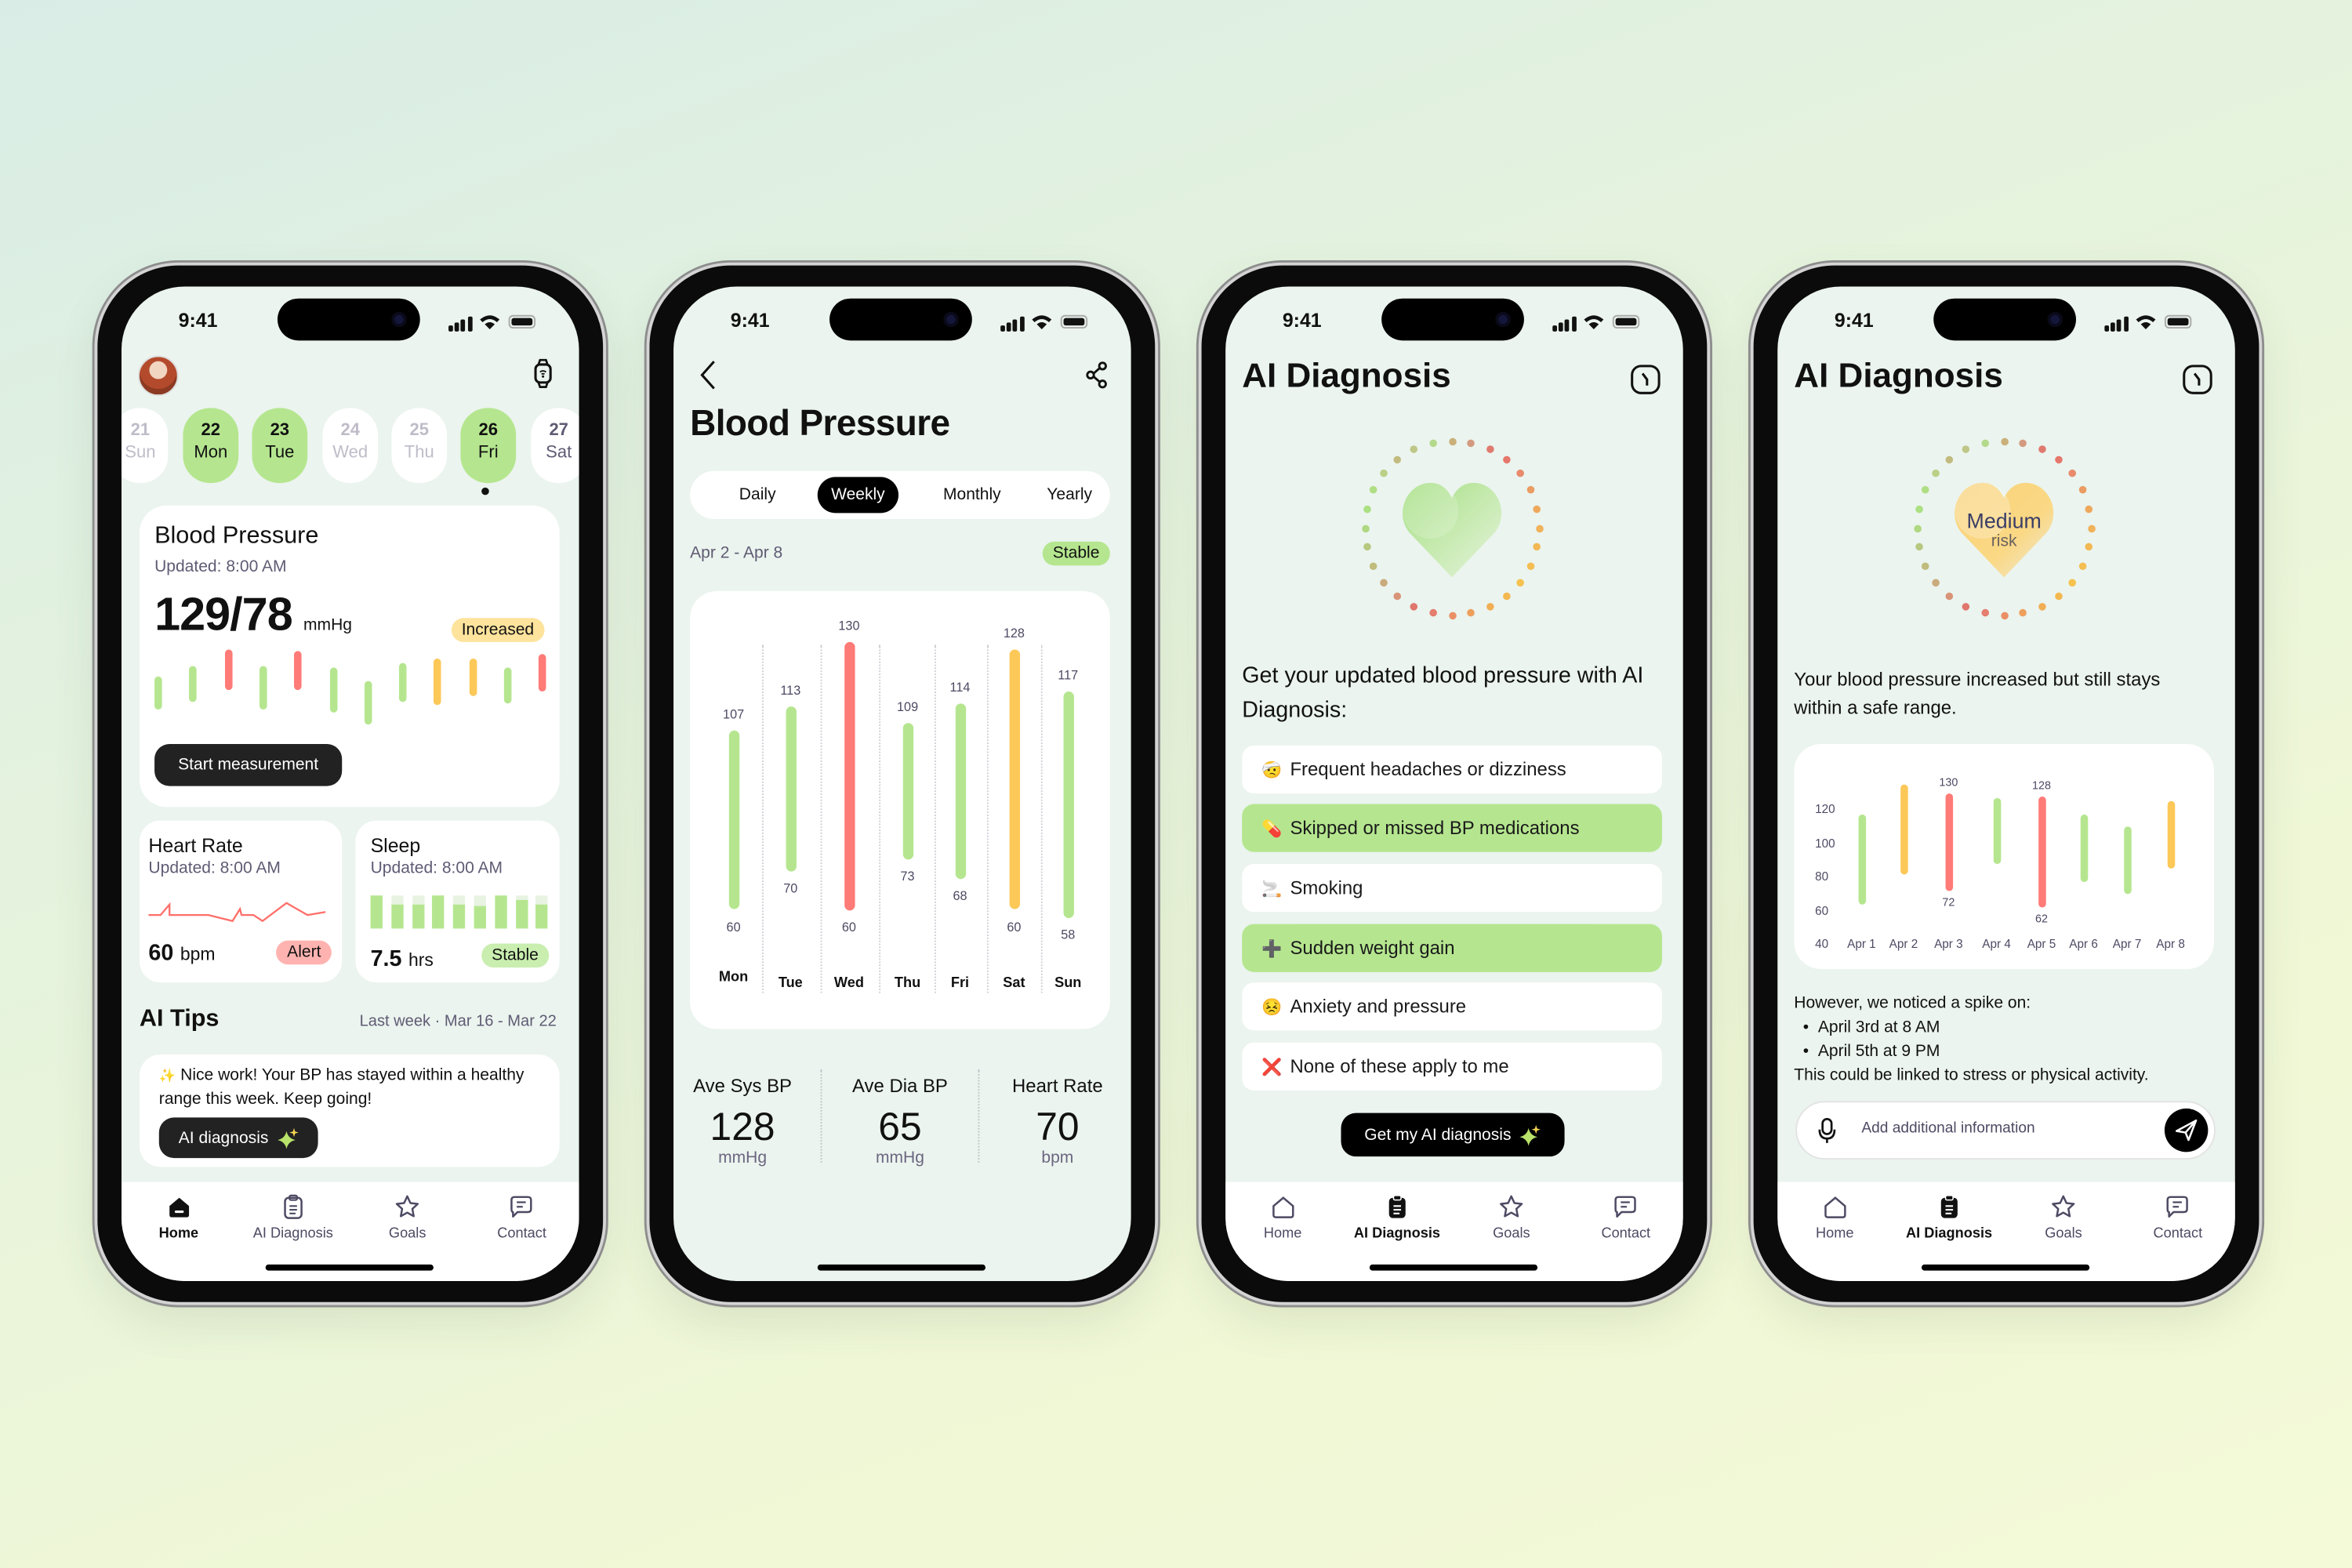 Image resolution: width=2352 pixels, height=1568 pixels. I want to click on home-icon, so click(1283, 1207).